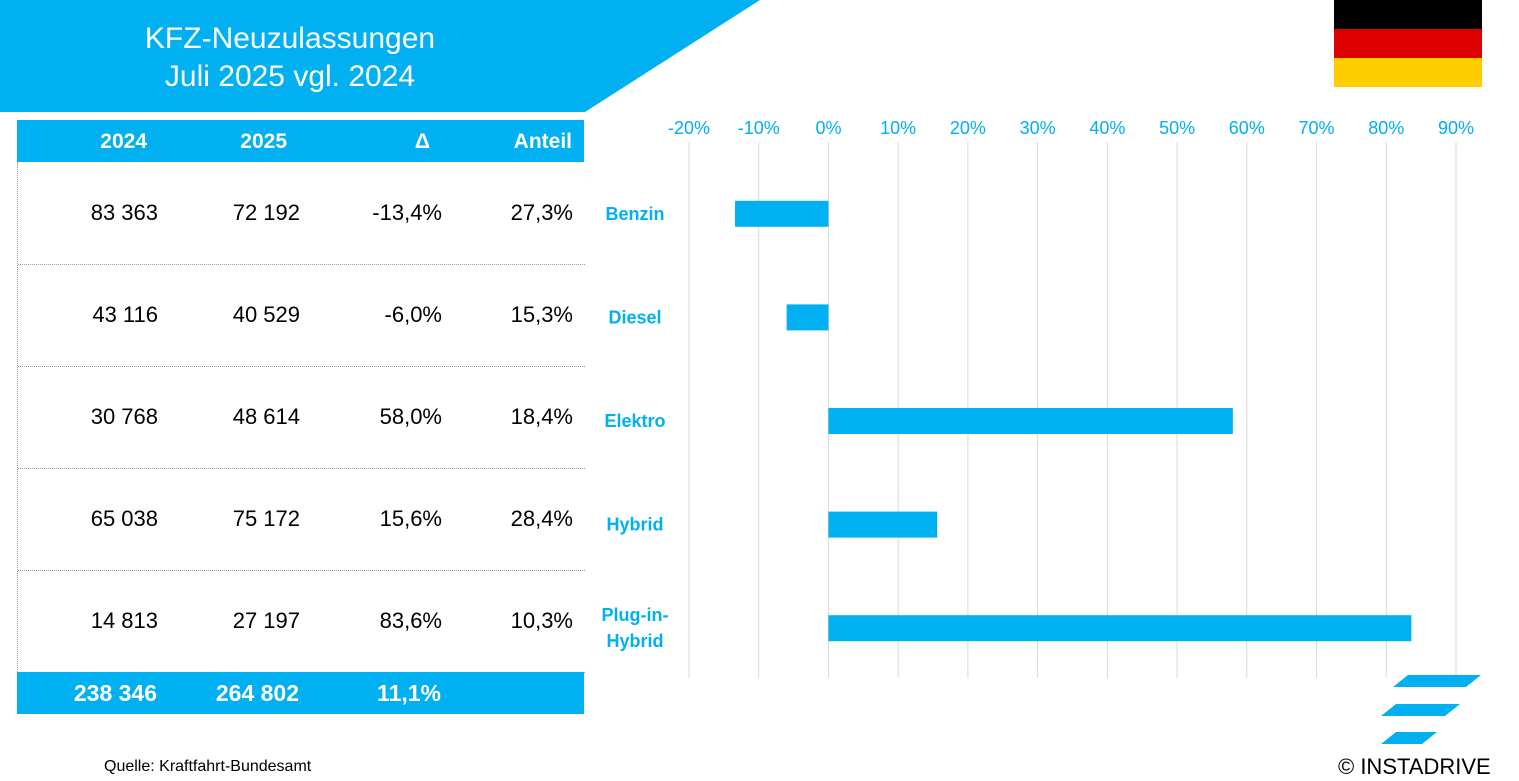 The image size is (1519, 781). What do you see at coordinates (541, 212) in the screenshot?
I see `cell-share: 27,3%` at bounding box center [541, 212].